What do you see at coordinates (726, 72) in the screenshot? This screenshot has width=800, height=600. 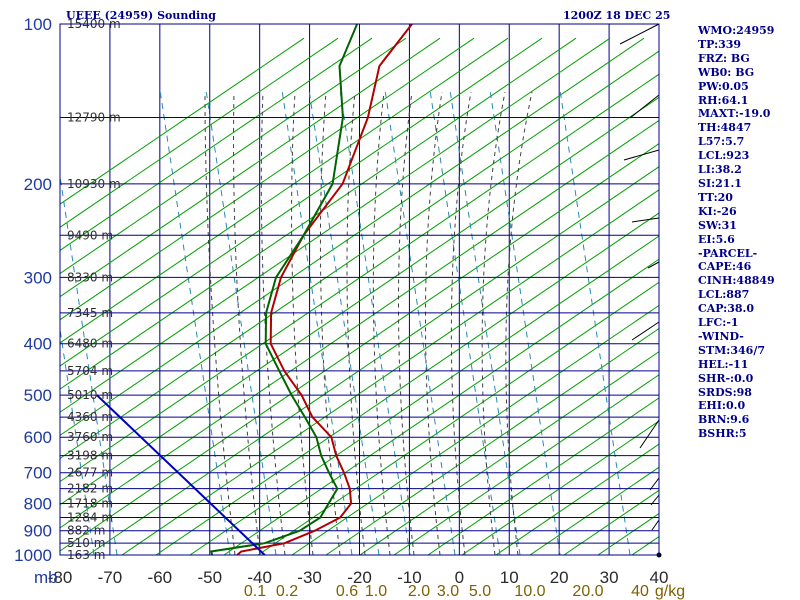 I see `index-value: WB0: BG` at bounding box center [726, 72].